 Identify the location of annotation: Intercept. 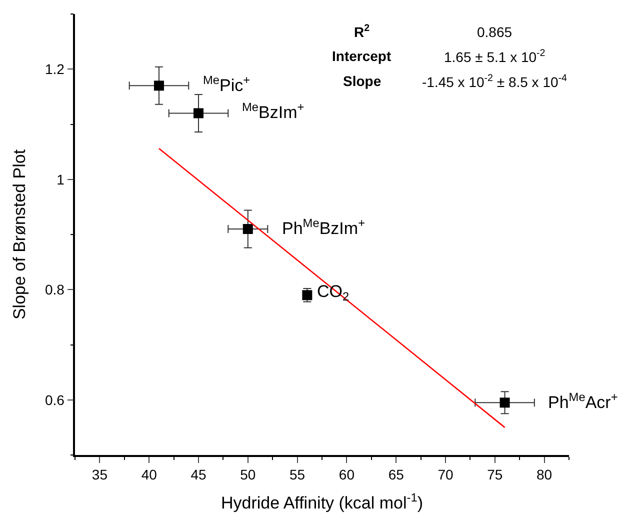
(362, 56).